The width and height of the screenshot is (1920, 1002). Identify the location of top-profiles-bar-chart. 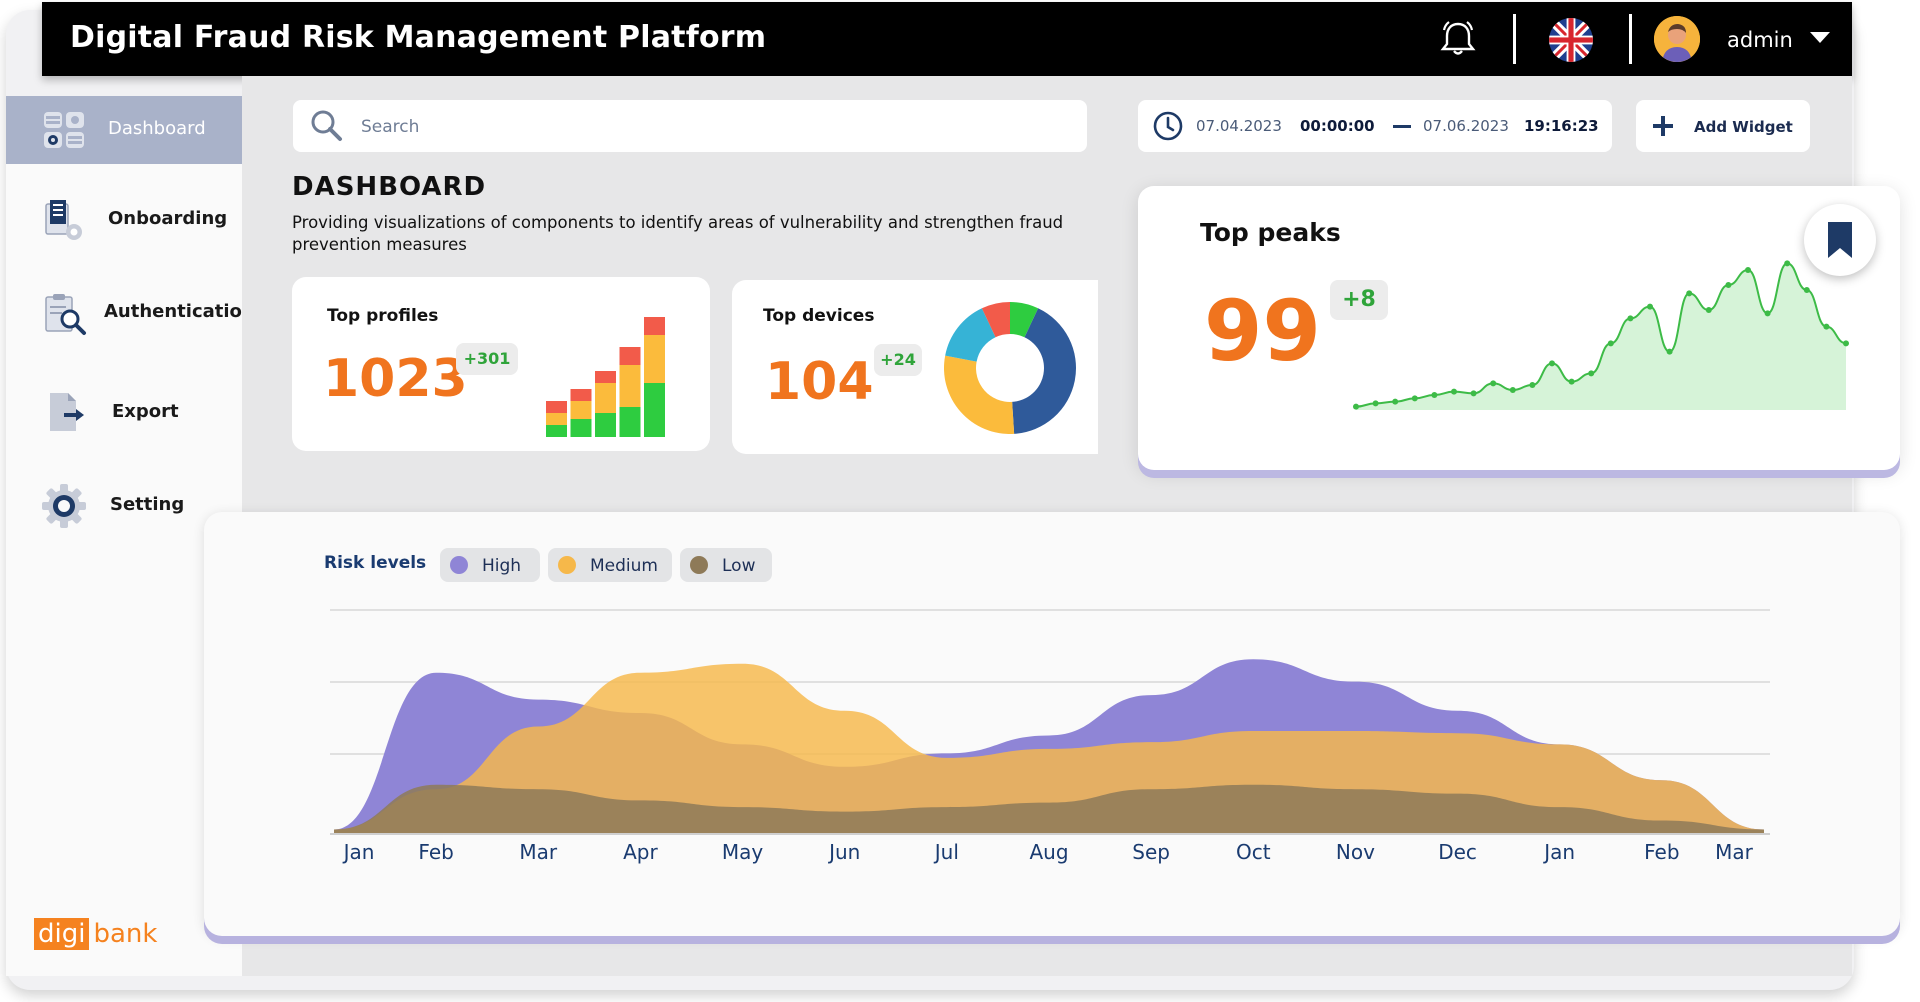
(605, 377).